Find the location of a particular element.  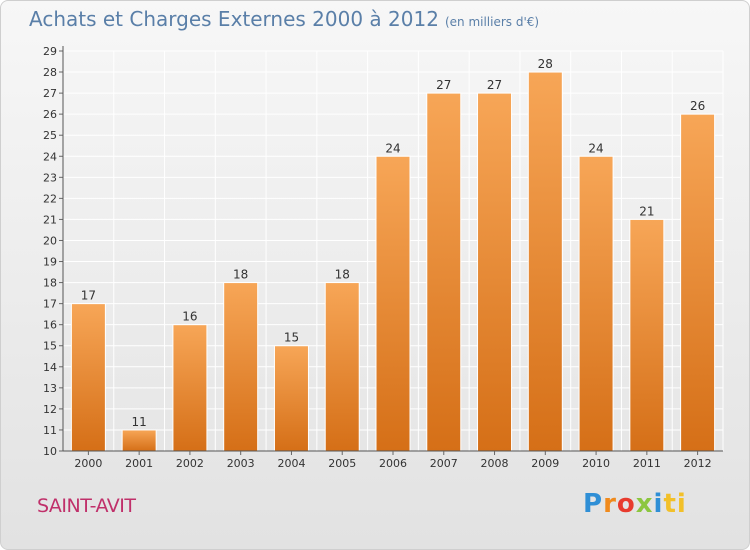

x-tick-label: 2007 is located at coordinates (444, 463).